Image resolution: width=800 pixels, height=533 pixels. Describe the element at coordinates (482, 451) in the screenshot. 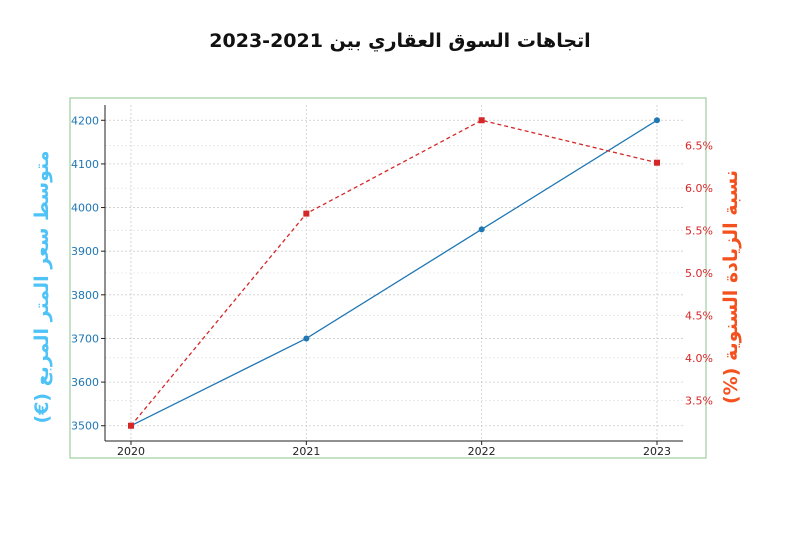

I see `x-tick-label: 2022` at that location.